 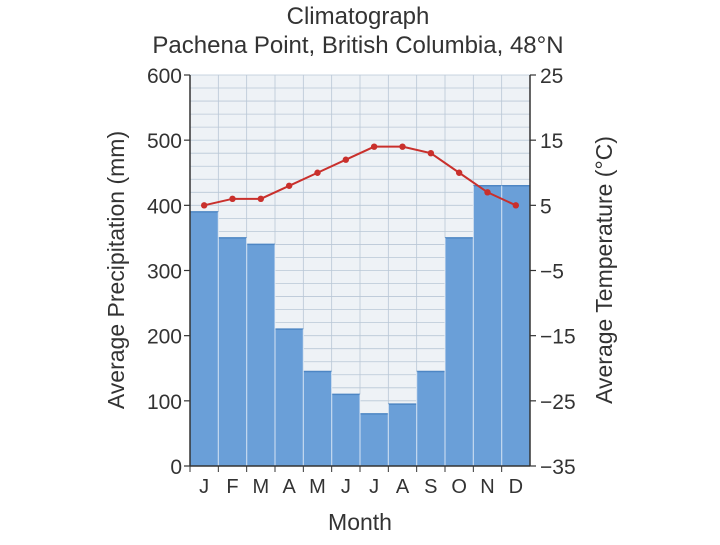 What do you see at coordinates (558, 337) in the screenshot?
I see `y-right-tick-label: −15` at bounding box center [558, 337].